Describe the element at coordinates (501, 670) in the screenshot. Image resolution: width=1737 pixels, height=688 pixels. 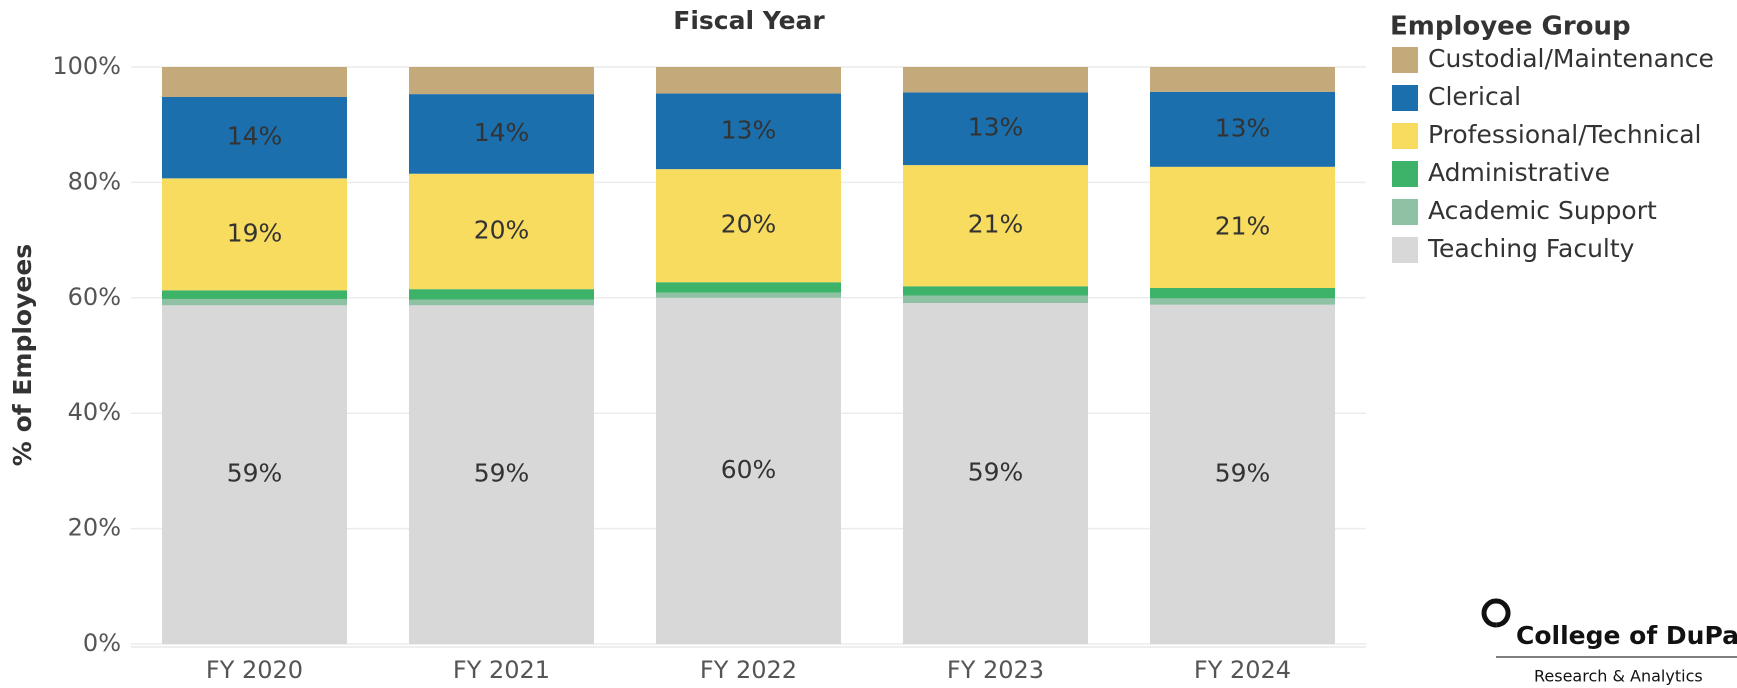
I see `x-tick-label: FY 2021` at that location.